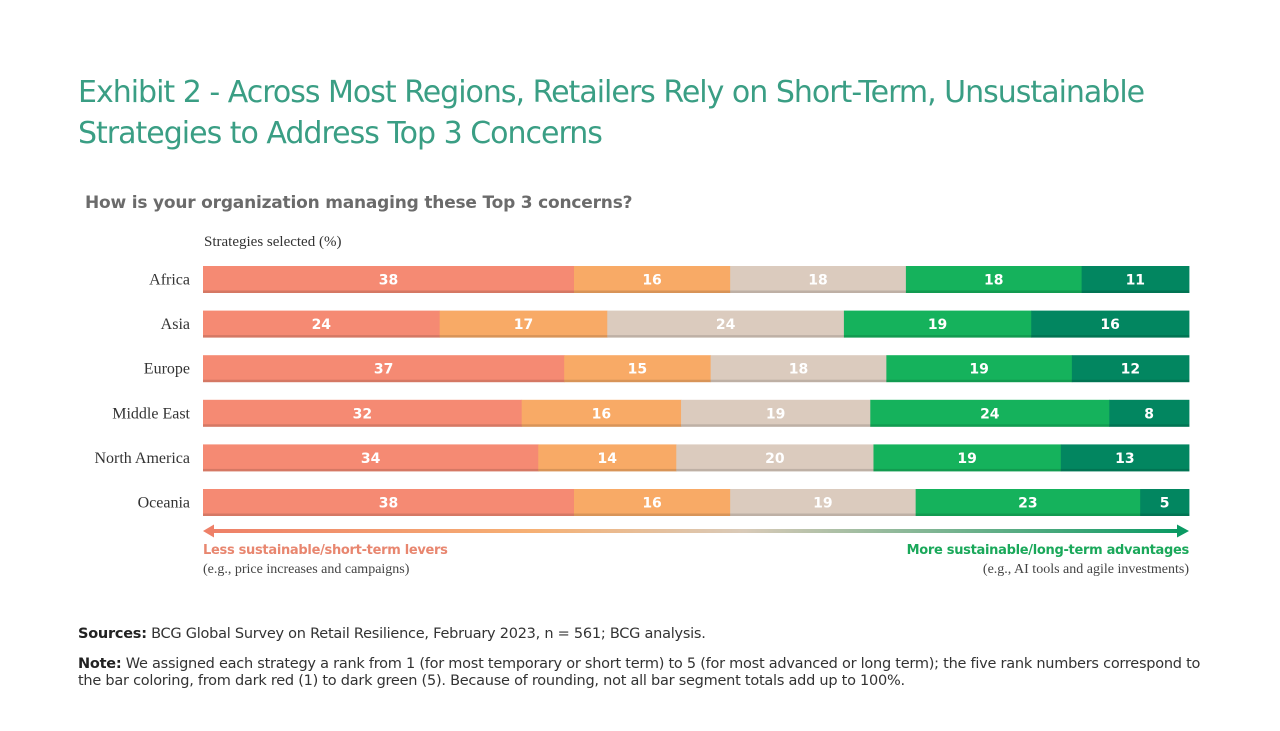 The image size is (1280, 731). I want to click on legend-less-sustainable-example: (e.g., price increases and campaigns), so click(306, 569).